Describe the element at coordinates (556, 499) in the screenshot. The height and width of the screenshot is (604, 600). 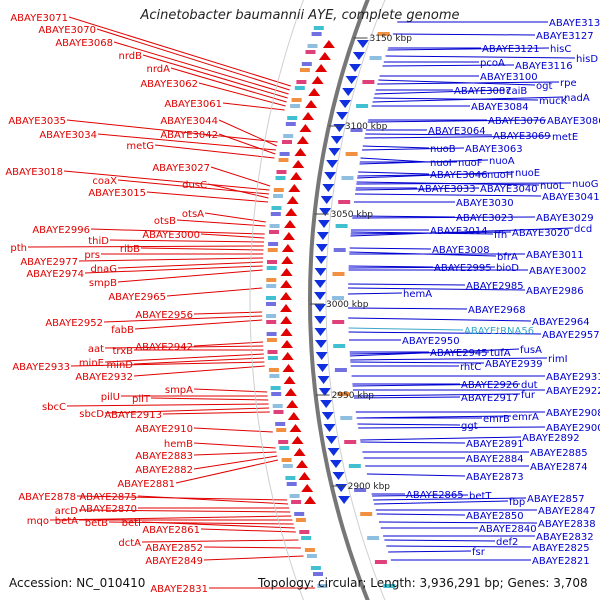
I see `gene-label-right: ABAYE2857` at that location.